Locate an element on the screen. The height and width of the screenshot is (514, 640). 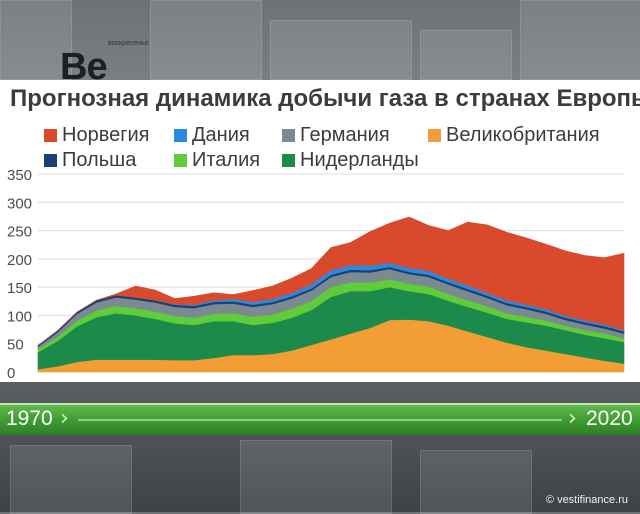
legend-item-denmark: Дания is located at coordinates (212, 134).